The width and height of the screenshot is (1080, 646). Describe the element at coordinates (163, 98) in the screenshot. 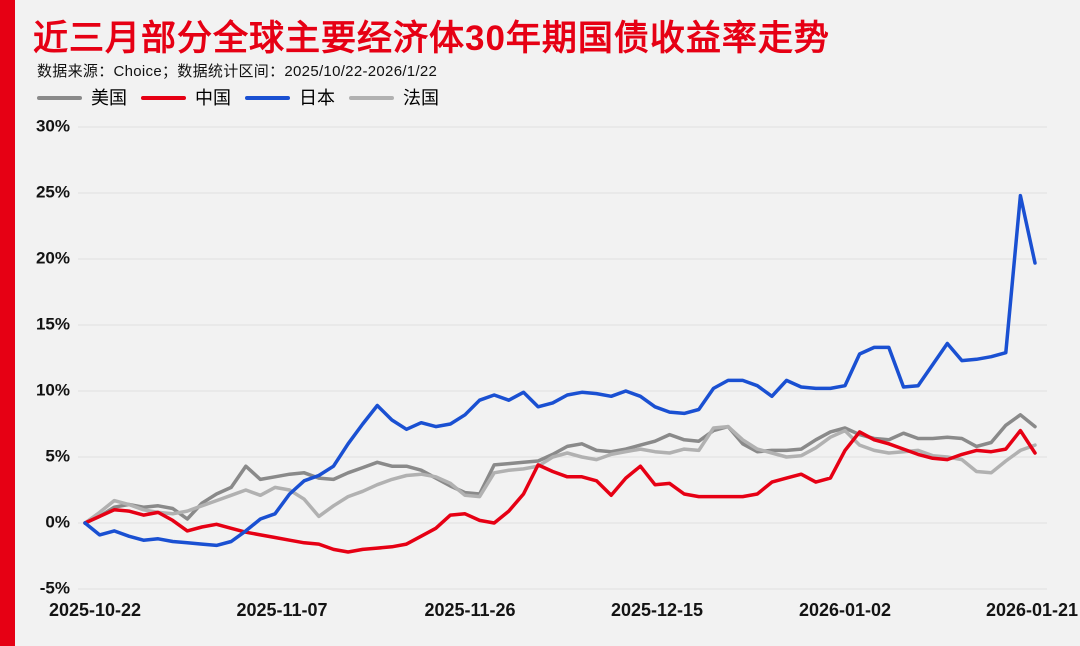

I see `legend-line-swatch-china` at that location.